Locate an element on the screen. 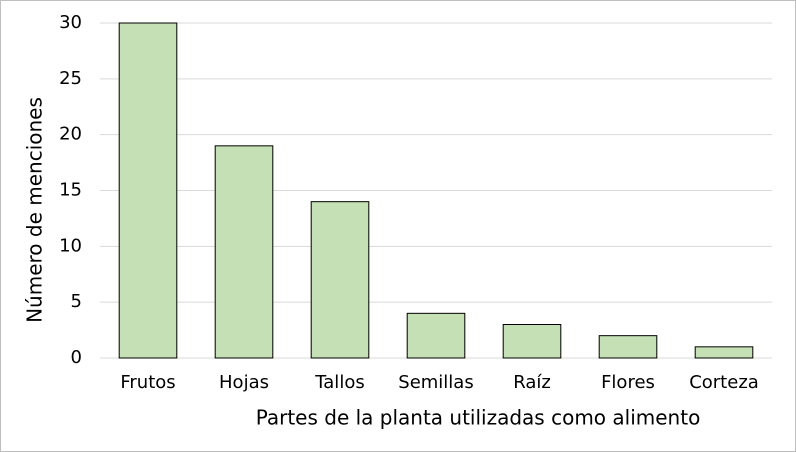 This screenshot has width=796, height=452. y-tick-label: 15 is located at coordinates (70, 190).